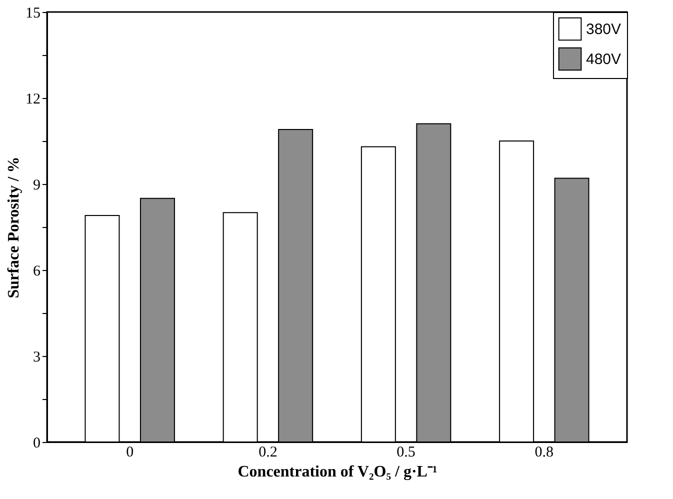  I want to click on x-tick-label: 0, so click(130, 452).